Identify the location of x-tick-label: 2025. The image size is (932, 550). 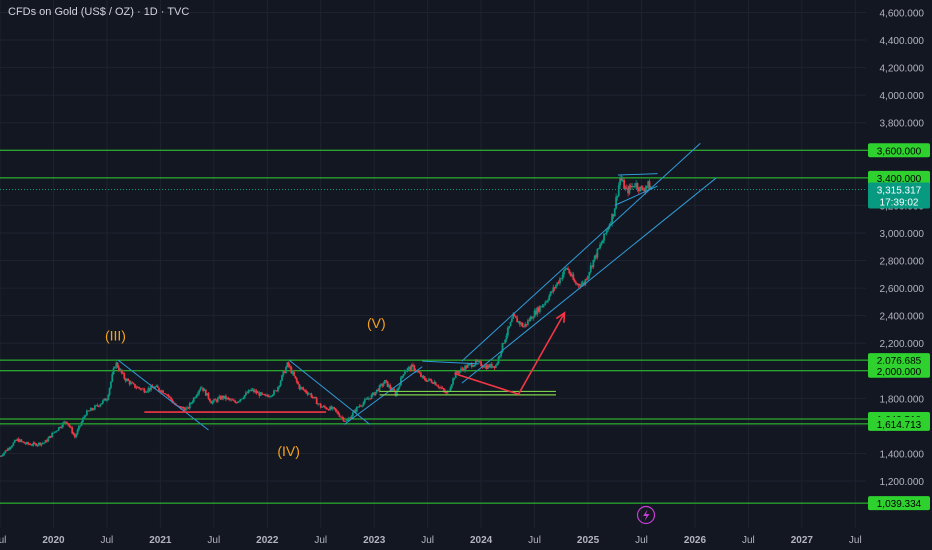
(588, 540).